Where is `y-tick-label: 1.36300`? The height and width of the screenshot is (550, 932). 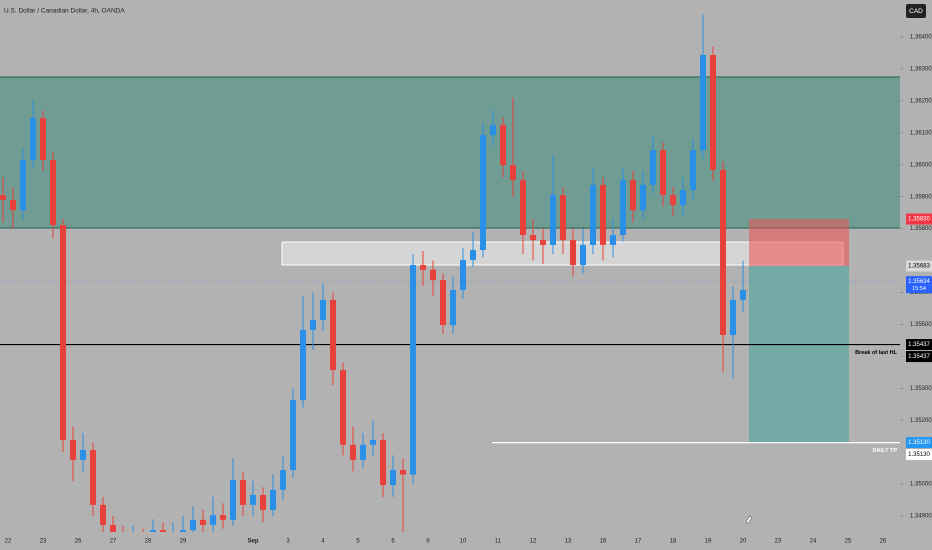 y-tick-label: 1.36300 is located at coordinates (921, 70).